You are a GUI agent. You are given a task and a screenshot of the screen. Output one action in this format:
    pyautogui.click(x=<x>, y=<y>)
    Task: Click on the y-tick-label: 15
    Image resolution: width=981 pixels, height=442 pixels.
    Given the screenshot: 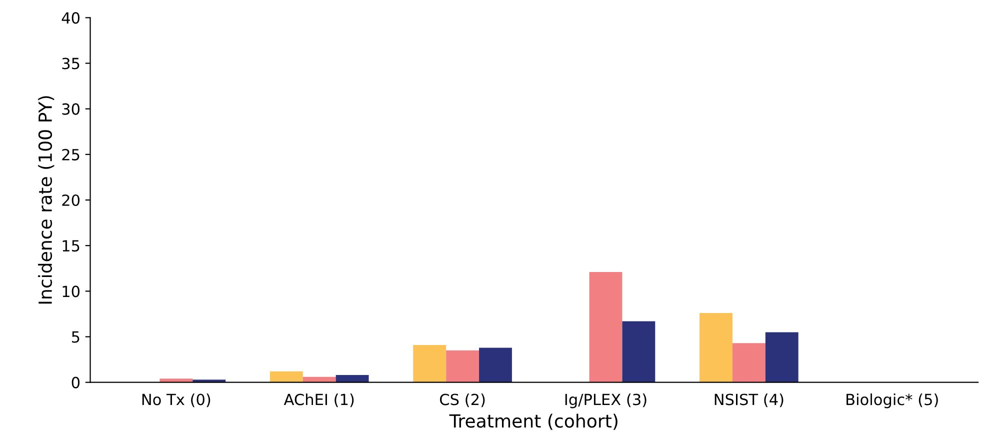 What is the action you would take?
    pyautogui.click(x=71, y=246)
    